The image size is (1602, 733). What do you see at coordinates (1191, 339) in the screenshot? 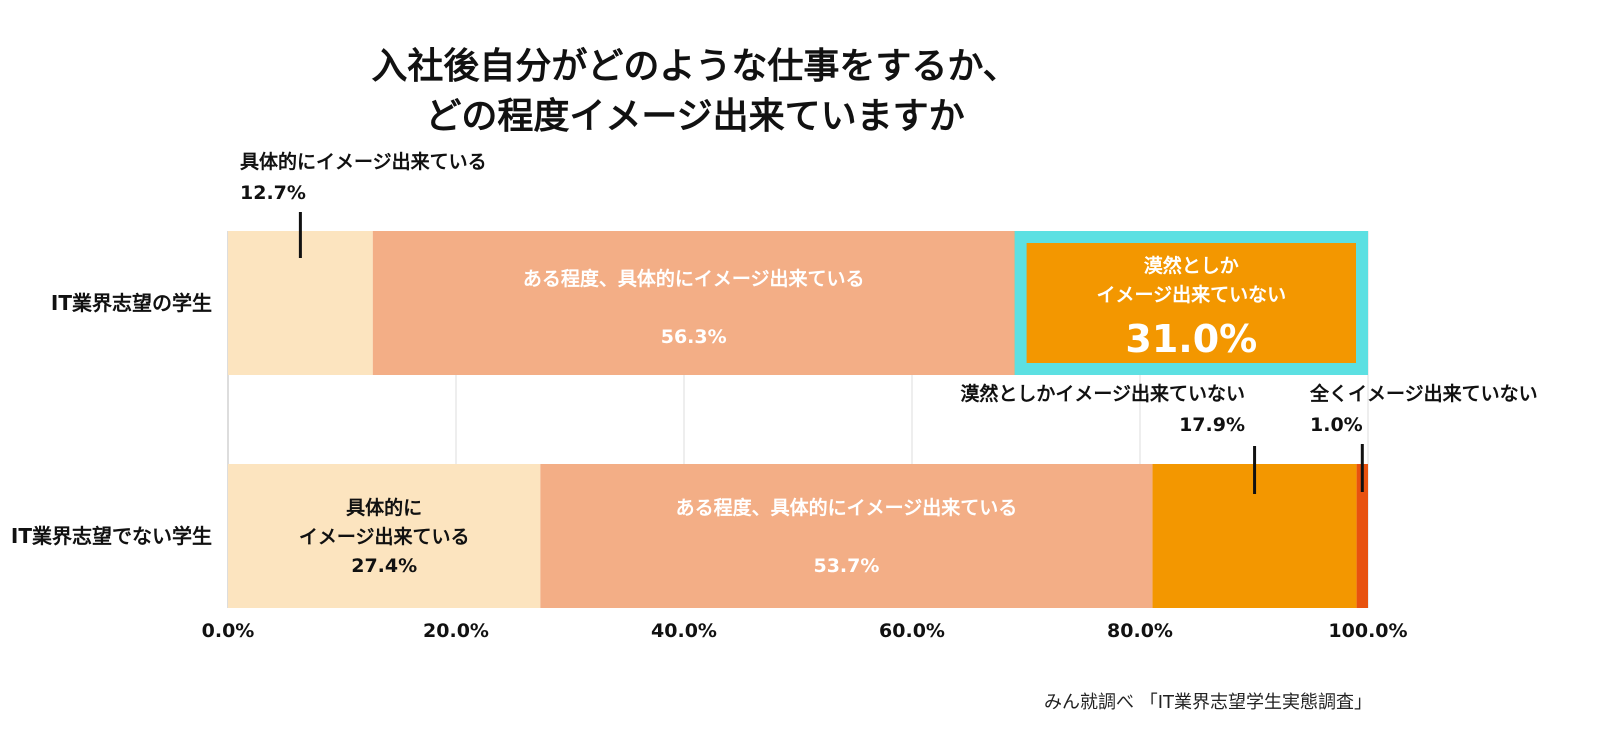
I see `label-r0-s2-value: 31.0%` at bounding box center [1191, 339].